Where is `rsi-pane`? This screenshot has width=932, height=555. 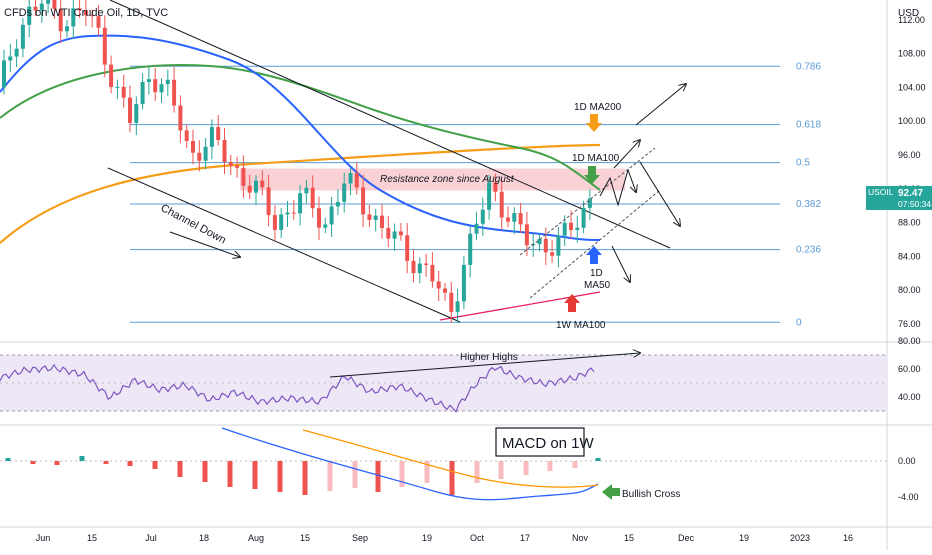
rsi-pane is located at coordinates (443, 383).